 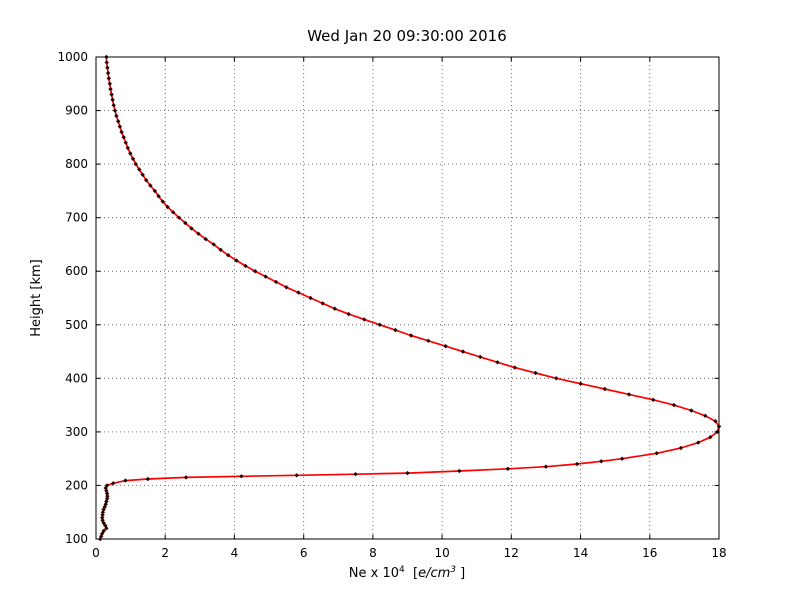 I want to click on y-tick-label: 1000, so click(x=72, y=57).